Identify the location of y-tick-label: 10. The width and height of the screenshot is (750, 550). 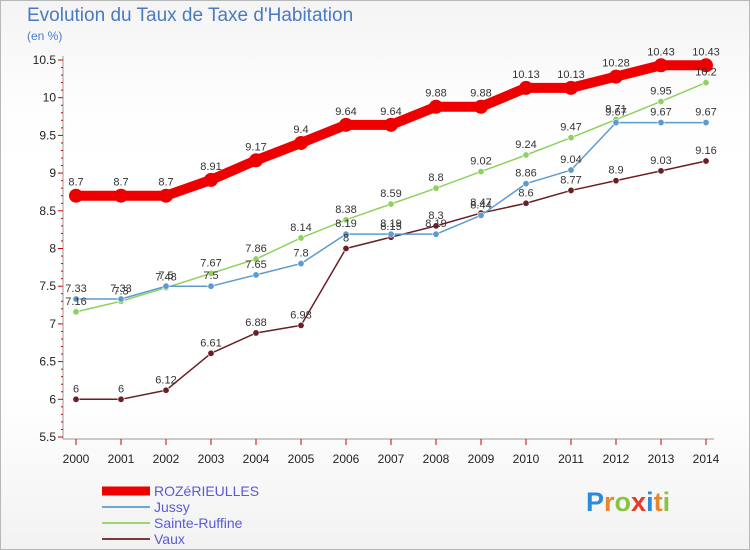
(50, 98).